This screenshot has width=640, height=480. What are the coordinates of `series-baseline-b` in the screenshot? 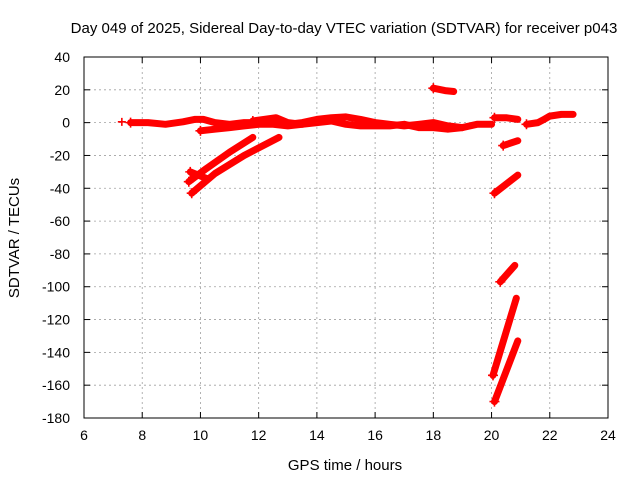 It's located at (330, 126).